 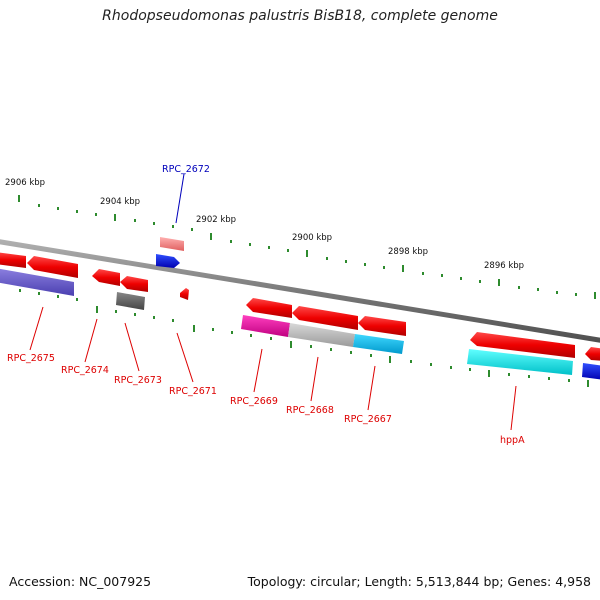 What do you see at coordinates (193, 391) in the screenshot?
I see `gene-label-rpc-2671: RPC_2671` at bounding box center [193, 391].